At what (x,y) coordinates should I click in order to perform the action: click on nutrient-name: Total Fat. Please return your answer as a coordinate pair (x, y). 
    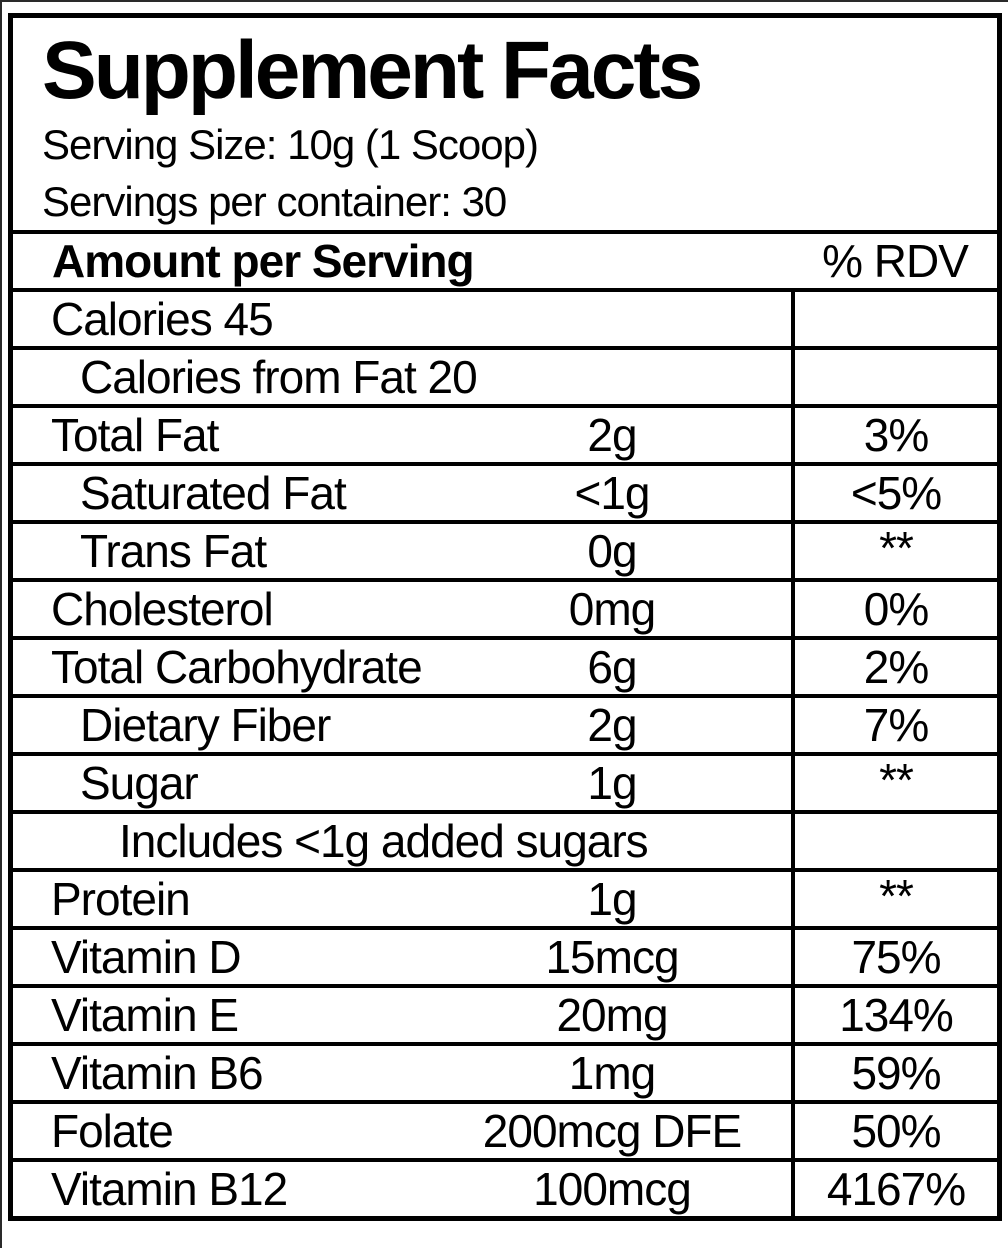
    Looking at the image, I should click on (135, 435).